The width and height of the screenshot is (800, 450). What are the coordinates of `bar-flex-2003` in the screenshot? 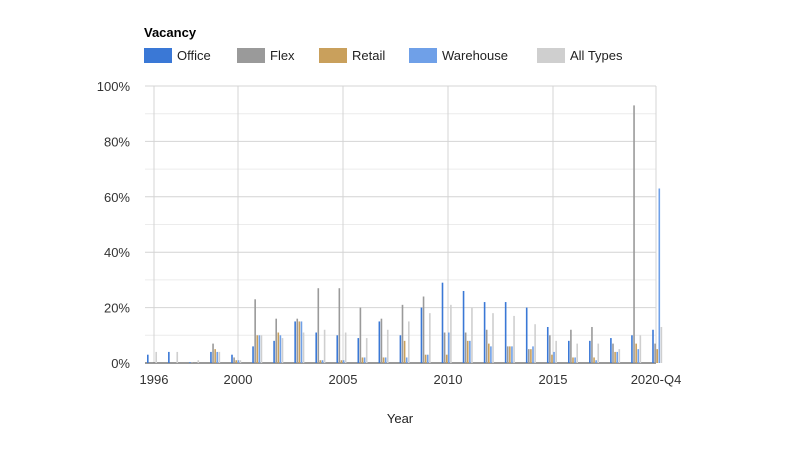 It's located at (297, 340).